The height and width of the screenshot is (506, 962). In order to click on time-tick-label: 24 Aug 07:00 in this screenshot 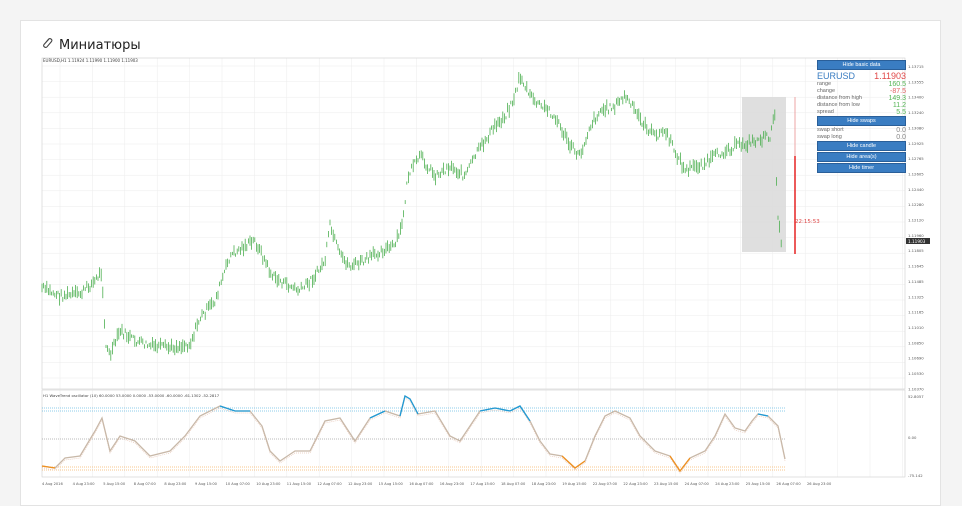, I will do `click(697, 484)`.